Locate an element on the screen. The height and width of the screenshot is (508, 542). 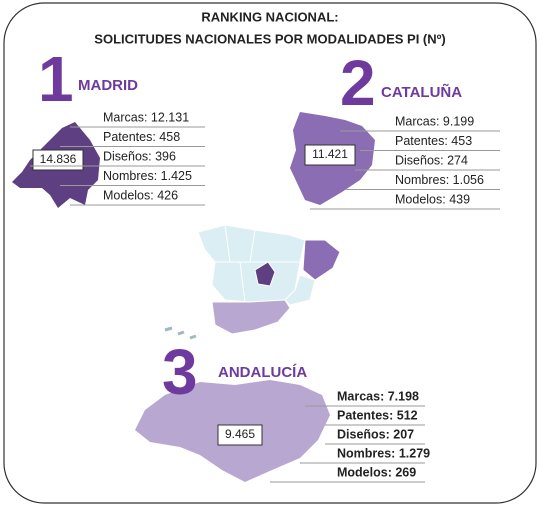
rank-number: 1 is located at coordinates (56, 79).